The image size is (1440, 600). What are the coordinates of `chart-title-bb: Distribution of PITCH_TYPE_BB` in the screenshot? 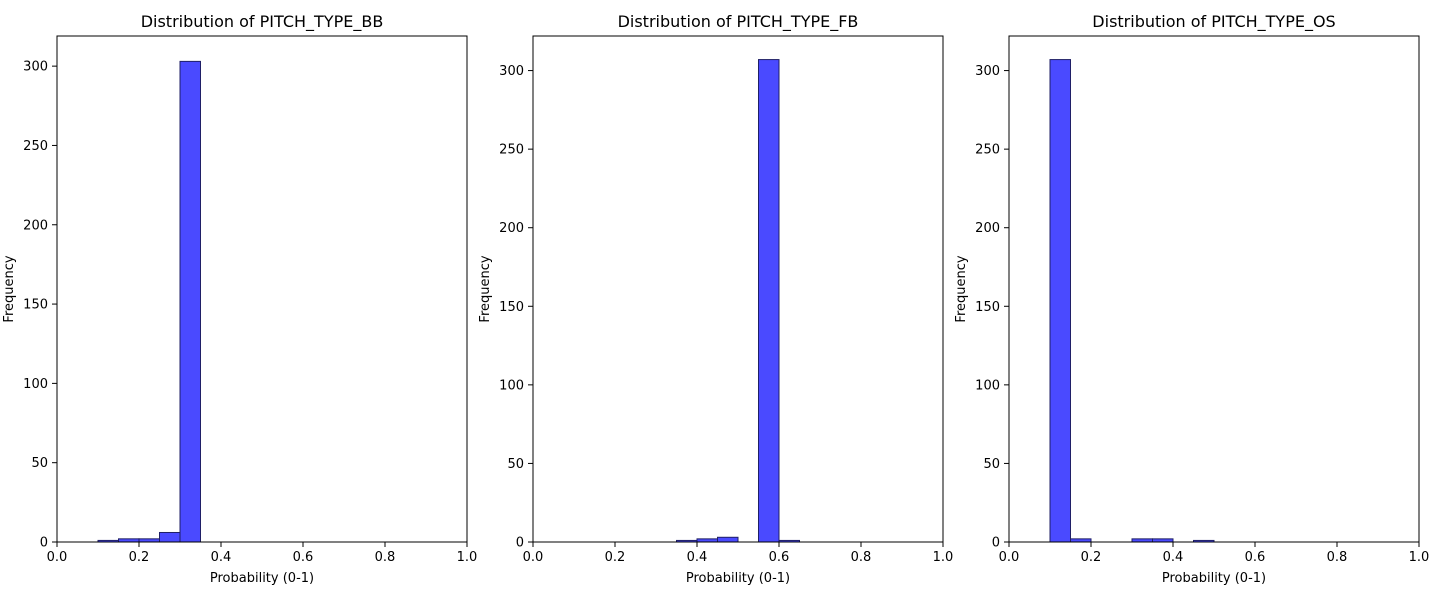 It's located at (262, 22).